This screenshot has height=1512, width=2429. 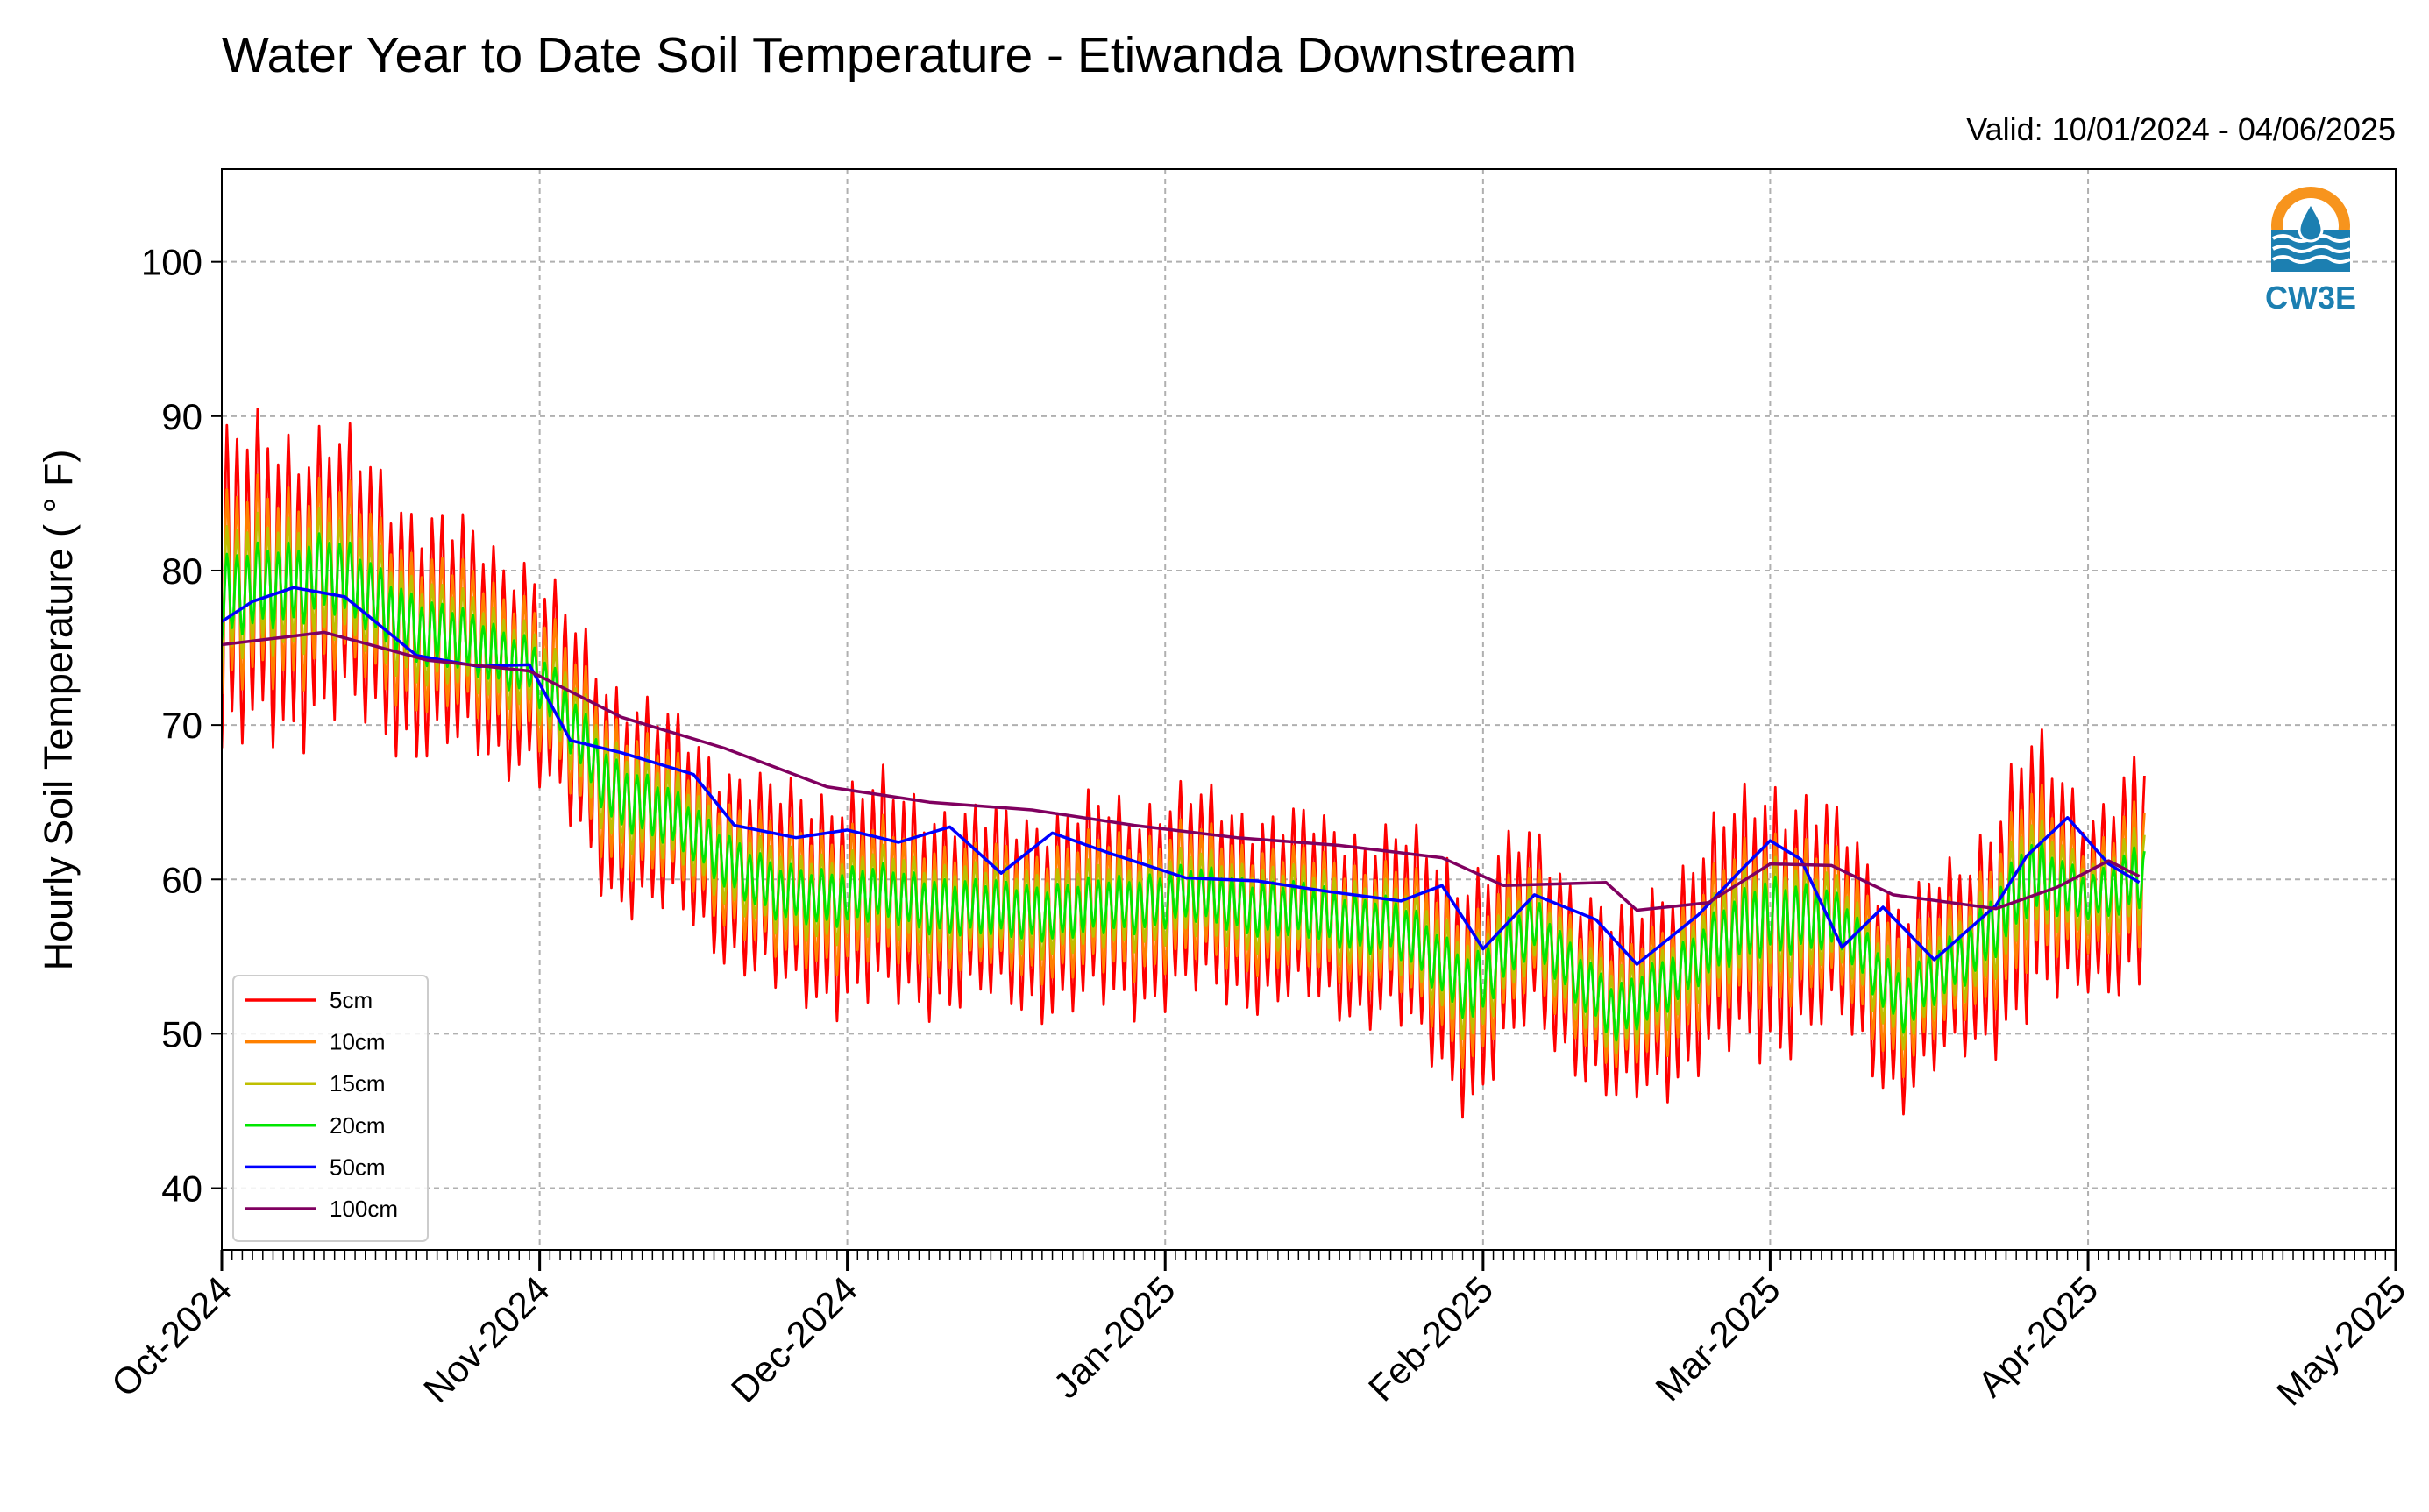 What do you see at coordinates (171, 1336) in the screenshot?
I see `x-tick-label: Oct-2024` at bounding box center [171, 1336].